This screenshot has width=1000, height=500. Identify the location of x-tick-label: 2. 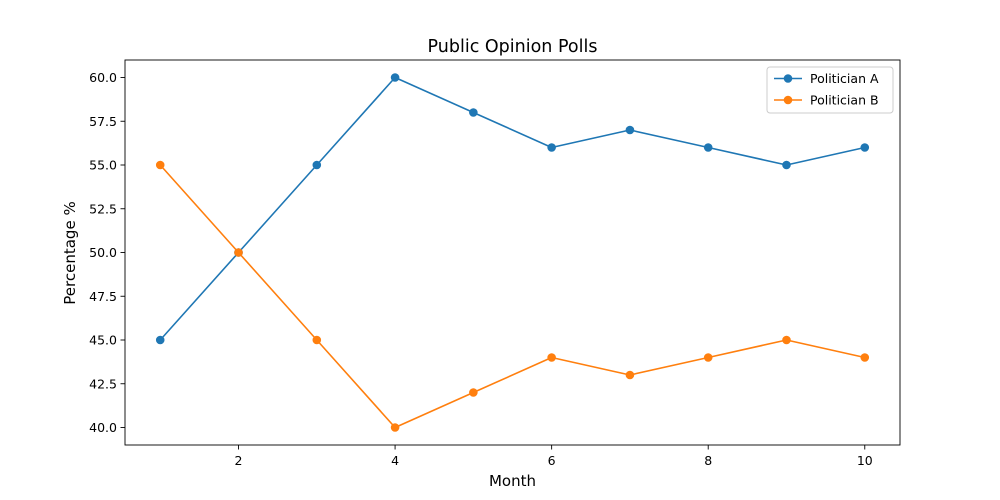
(239, 460).